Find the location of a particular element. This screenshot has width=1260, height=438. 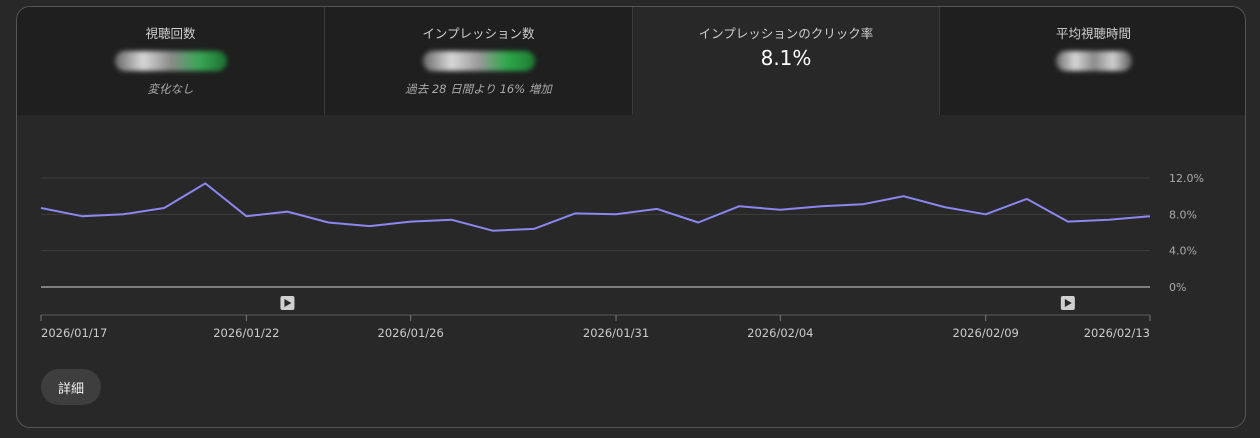

y-tick-label: 12.0% is located at coordinates (1186, 178).